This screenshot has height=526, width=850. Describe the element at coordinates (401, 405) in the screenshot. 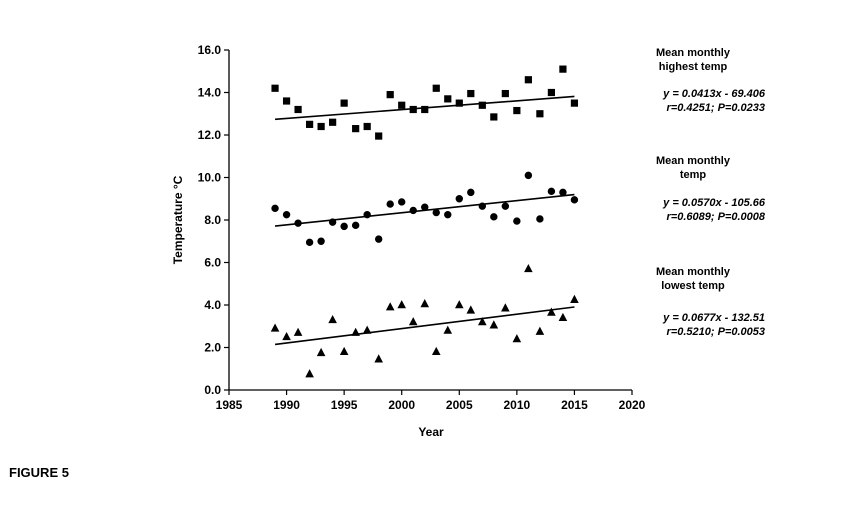

I see `x-tick-label: 2000` at that location.